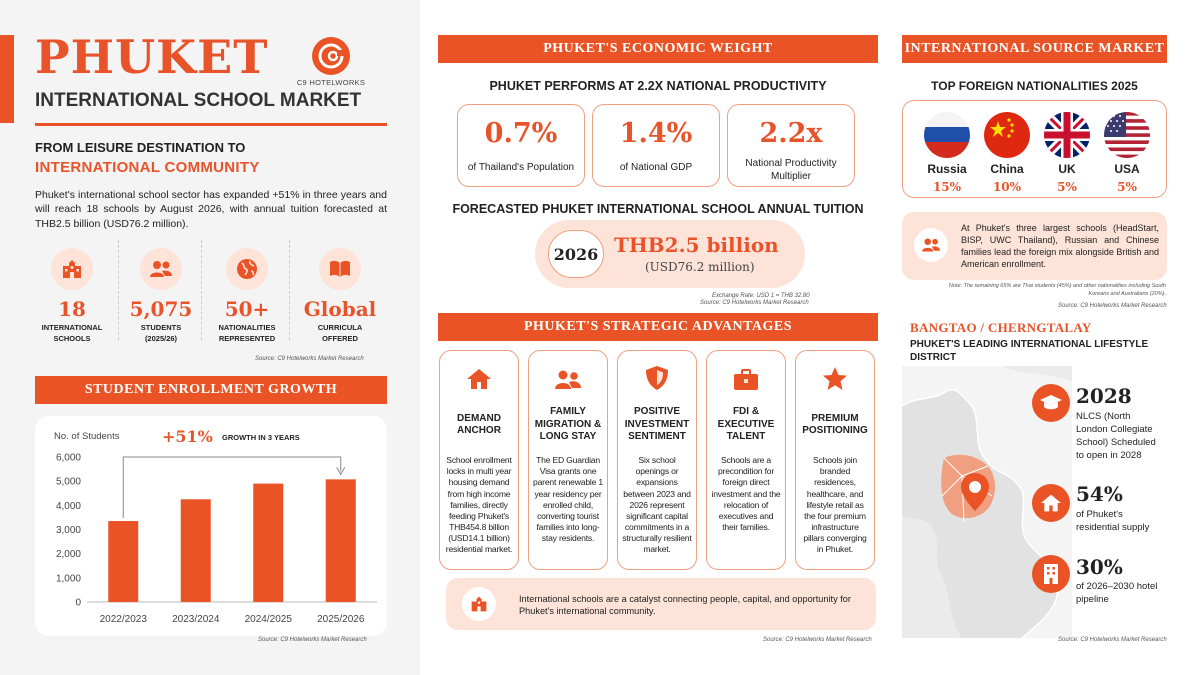 The image size is (1200, 675). What do you see at coordinates (247, 333) in the screenshot?
I see `stat-label: NATIONALITIES REPRESENTED` at bounding box center [247, 333].